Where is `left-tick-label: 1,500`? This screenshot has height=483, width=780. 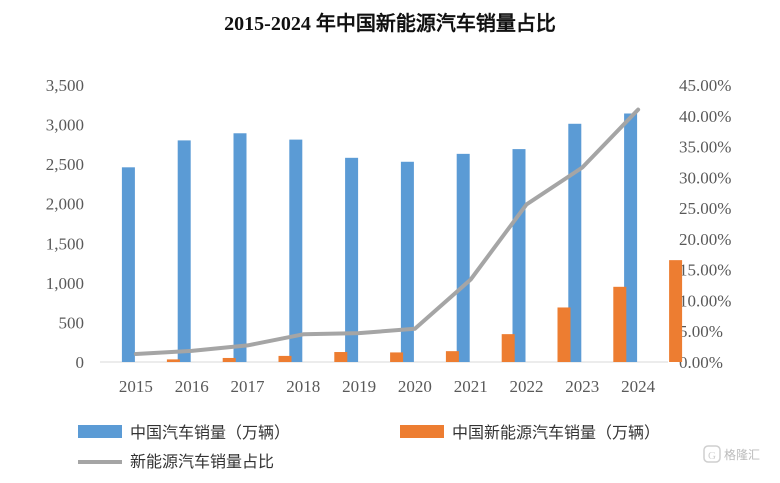
left-tick-label: 1,500 is located at coordinates (65, 243).